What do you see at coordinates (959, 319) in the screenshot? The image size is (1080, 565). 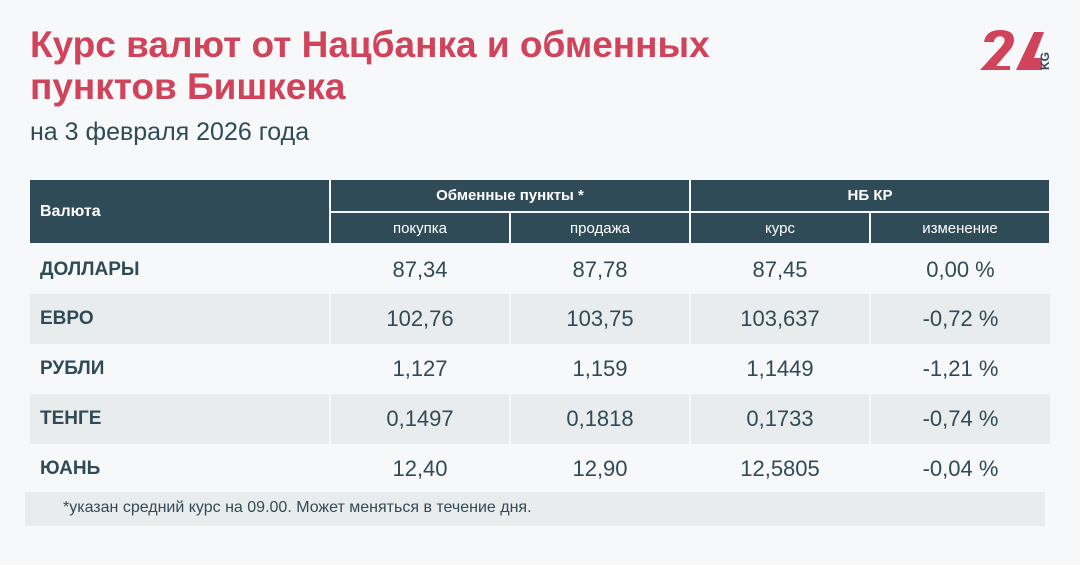 I see `nb-change-value: -0,72 %` at bounding box center [959, 319].